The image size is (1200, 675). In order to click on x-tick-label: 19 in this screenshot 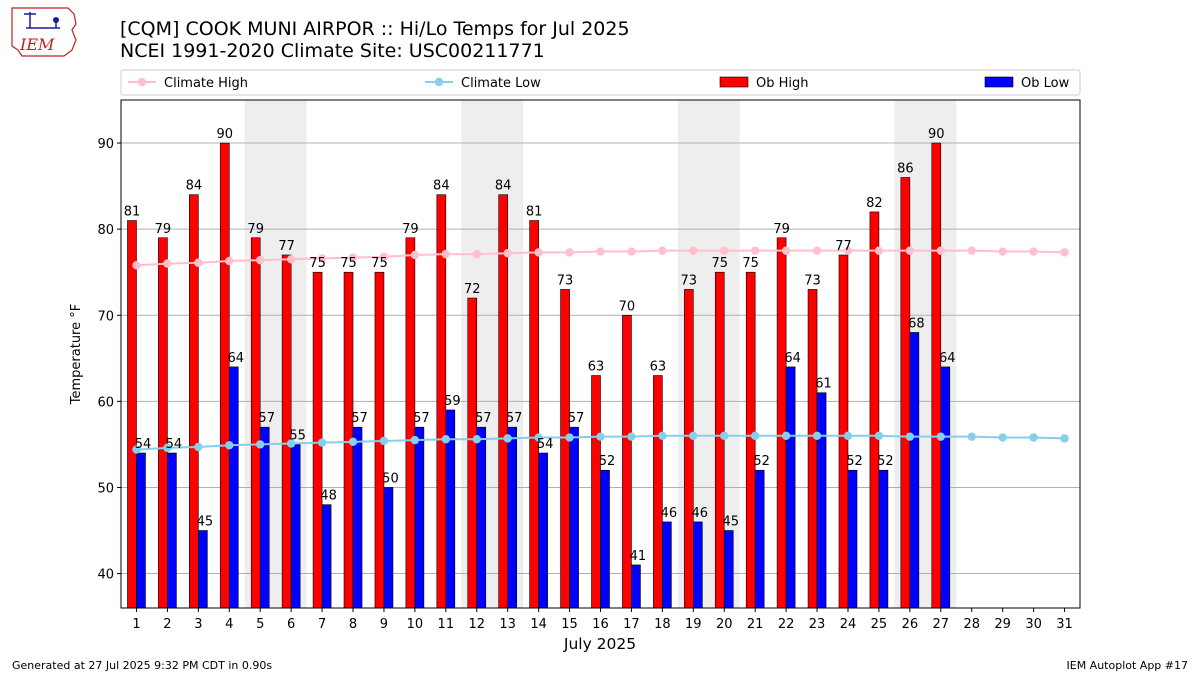, I will do `click(693, 624)`.